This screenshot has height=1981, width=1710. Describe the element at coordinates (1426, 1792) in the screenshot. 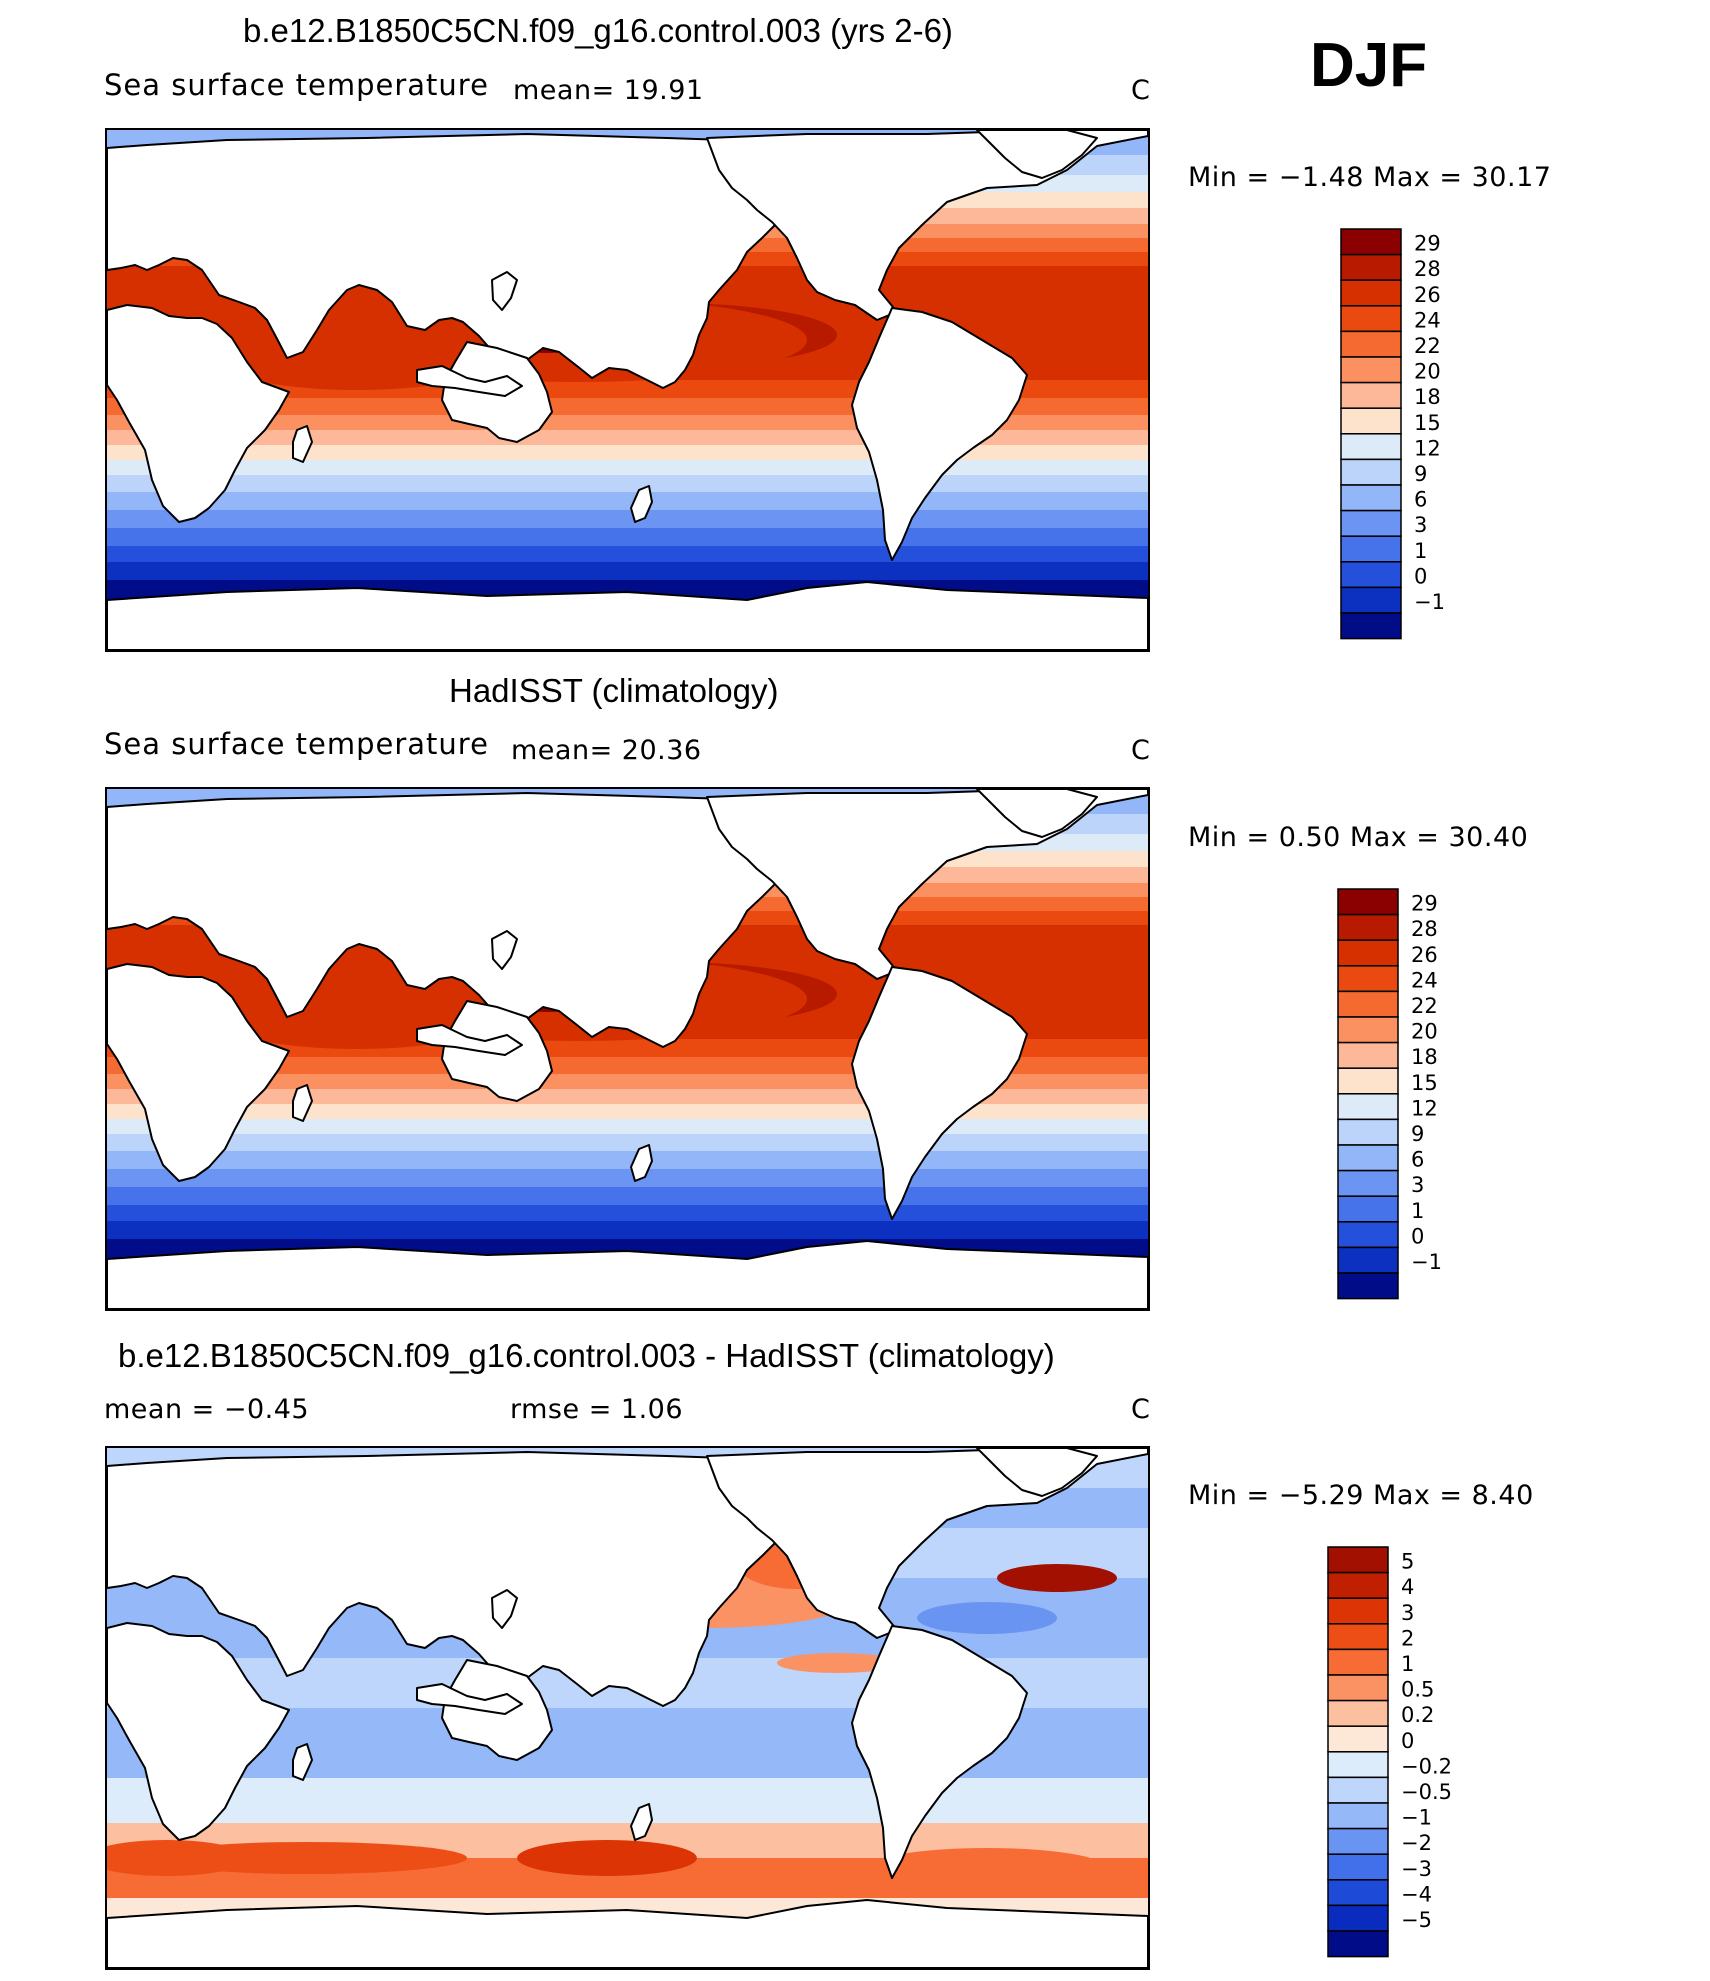

I see `colorbar-tick-label: −0.5` at that location.